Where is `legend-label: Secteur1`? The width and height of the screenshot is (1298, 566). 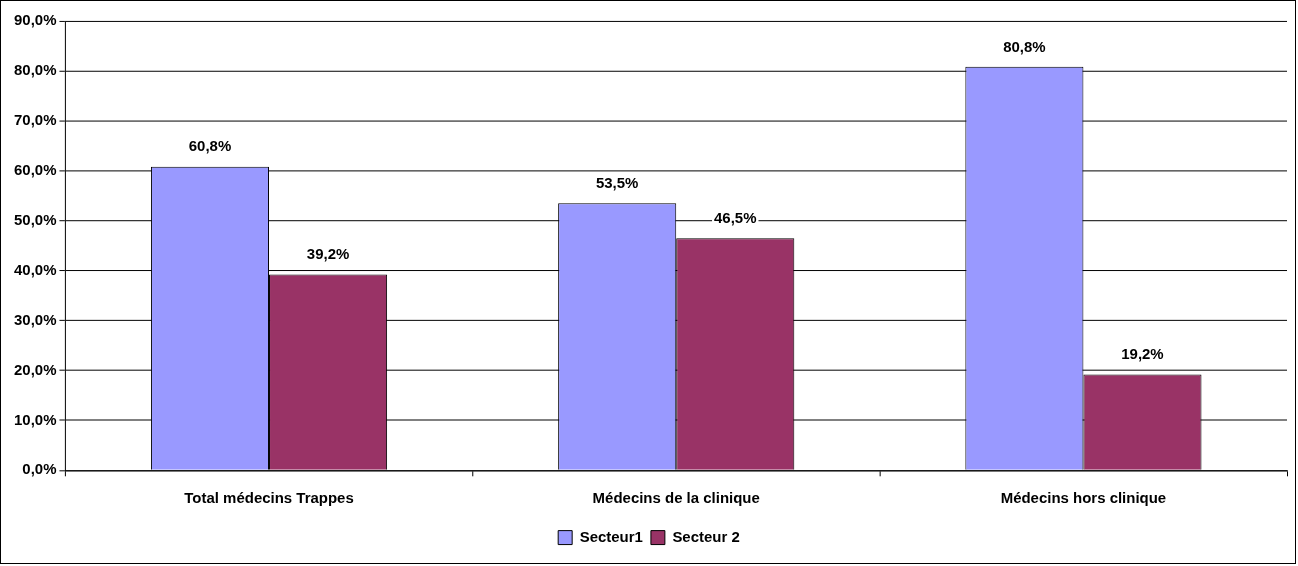 legend-label: Secteur1 is located at coordinates (611, 536).